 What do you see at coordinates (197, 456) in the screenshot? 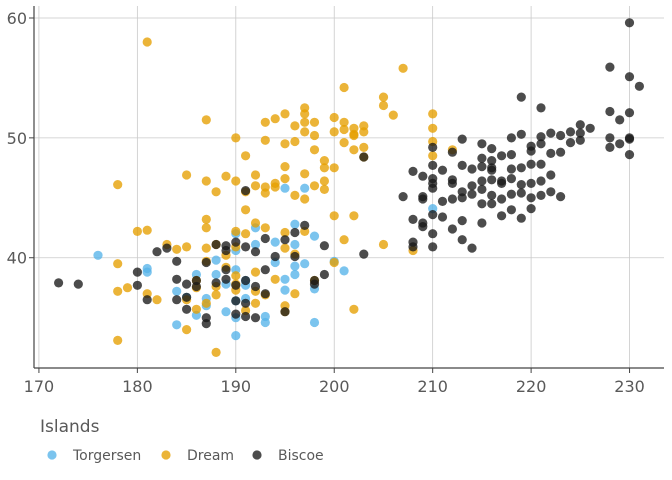
I see `legend-item-dream: Dream` at bounding box center [197, 456].